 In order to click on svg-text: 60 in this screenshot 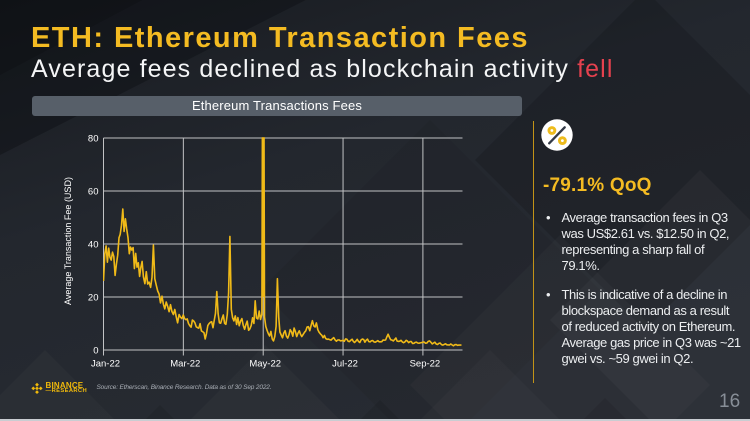, I will do `click(93, 191)`.